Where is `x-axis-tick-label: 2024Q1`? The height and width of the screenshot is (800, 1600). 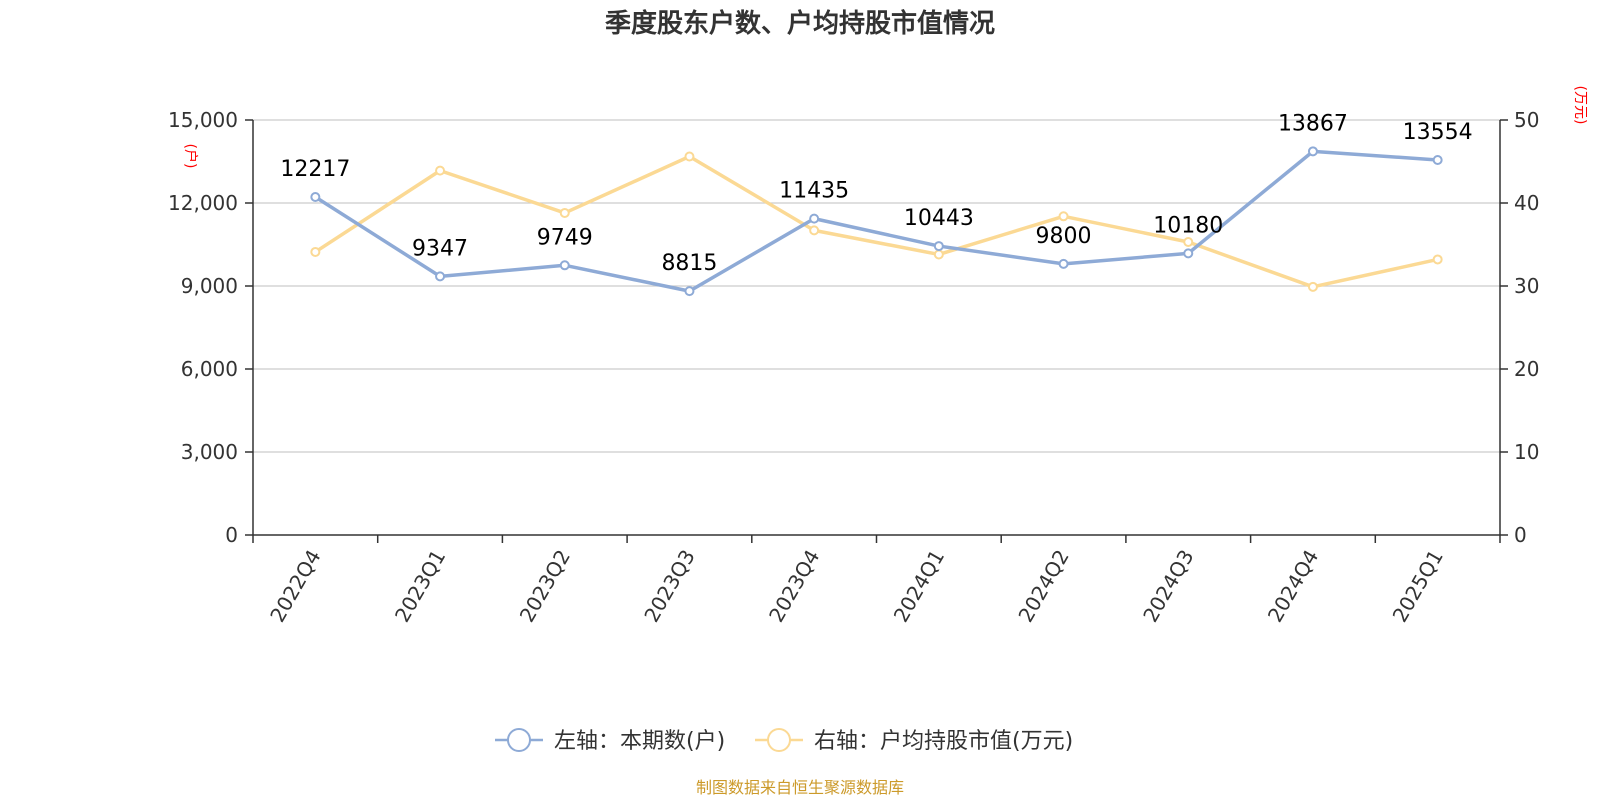
x-axis-tick-label: 2024Q1 is located at coordinates (919, 586).